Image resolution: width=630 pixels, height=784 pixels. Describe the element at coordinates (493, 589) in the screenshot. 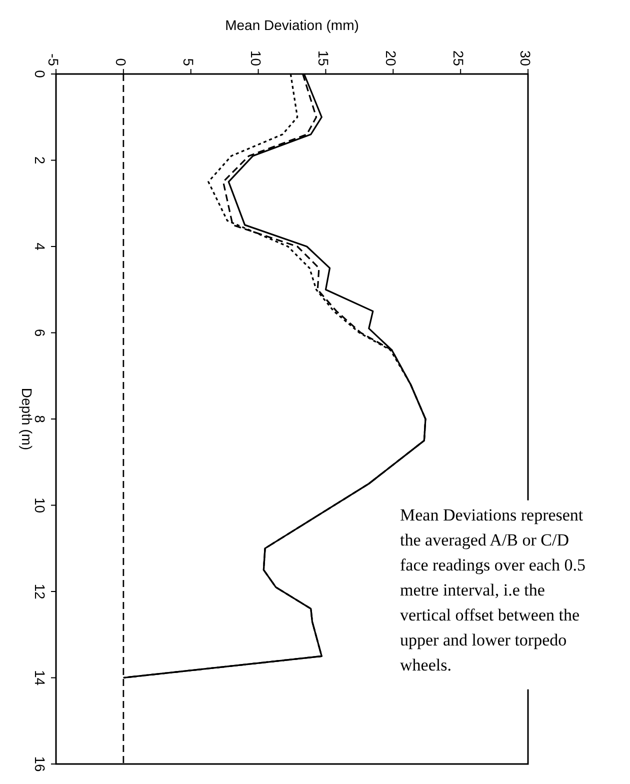

I see `annotation: Mean Deviations represent the averaged A/B or C/D face readings over each 0.5 metre interval, i.e the vertical offset between the upper and lower torpedo wheels.` at that location.